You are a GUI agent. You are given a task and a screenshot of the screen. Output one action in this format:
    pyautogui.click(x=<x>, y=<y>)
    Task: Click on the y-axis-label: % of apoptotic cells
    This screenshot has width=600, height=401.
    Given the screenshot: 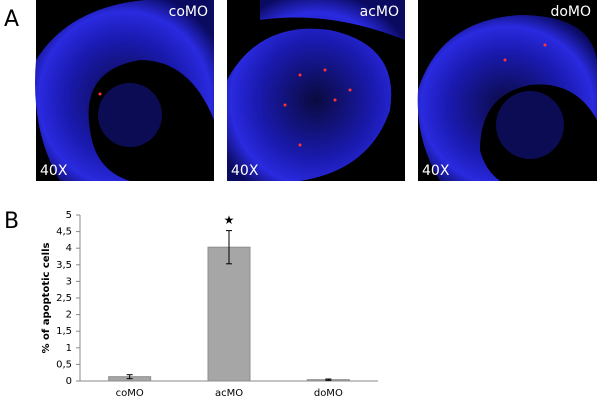 What is the action you would take?
    pyautogui.click(x=46, y=297)
    